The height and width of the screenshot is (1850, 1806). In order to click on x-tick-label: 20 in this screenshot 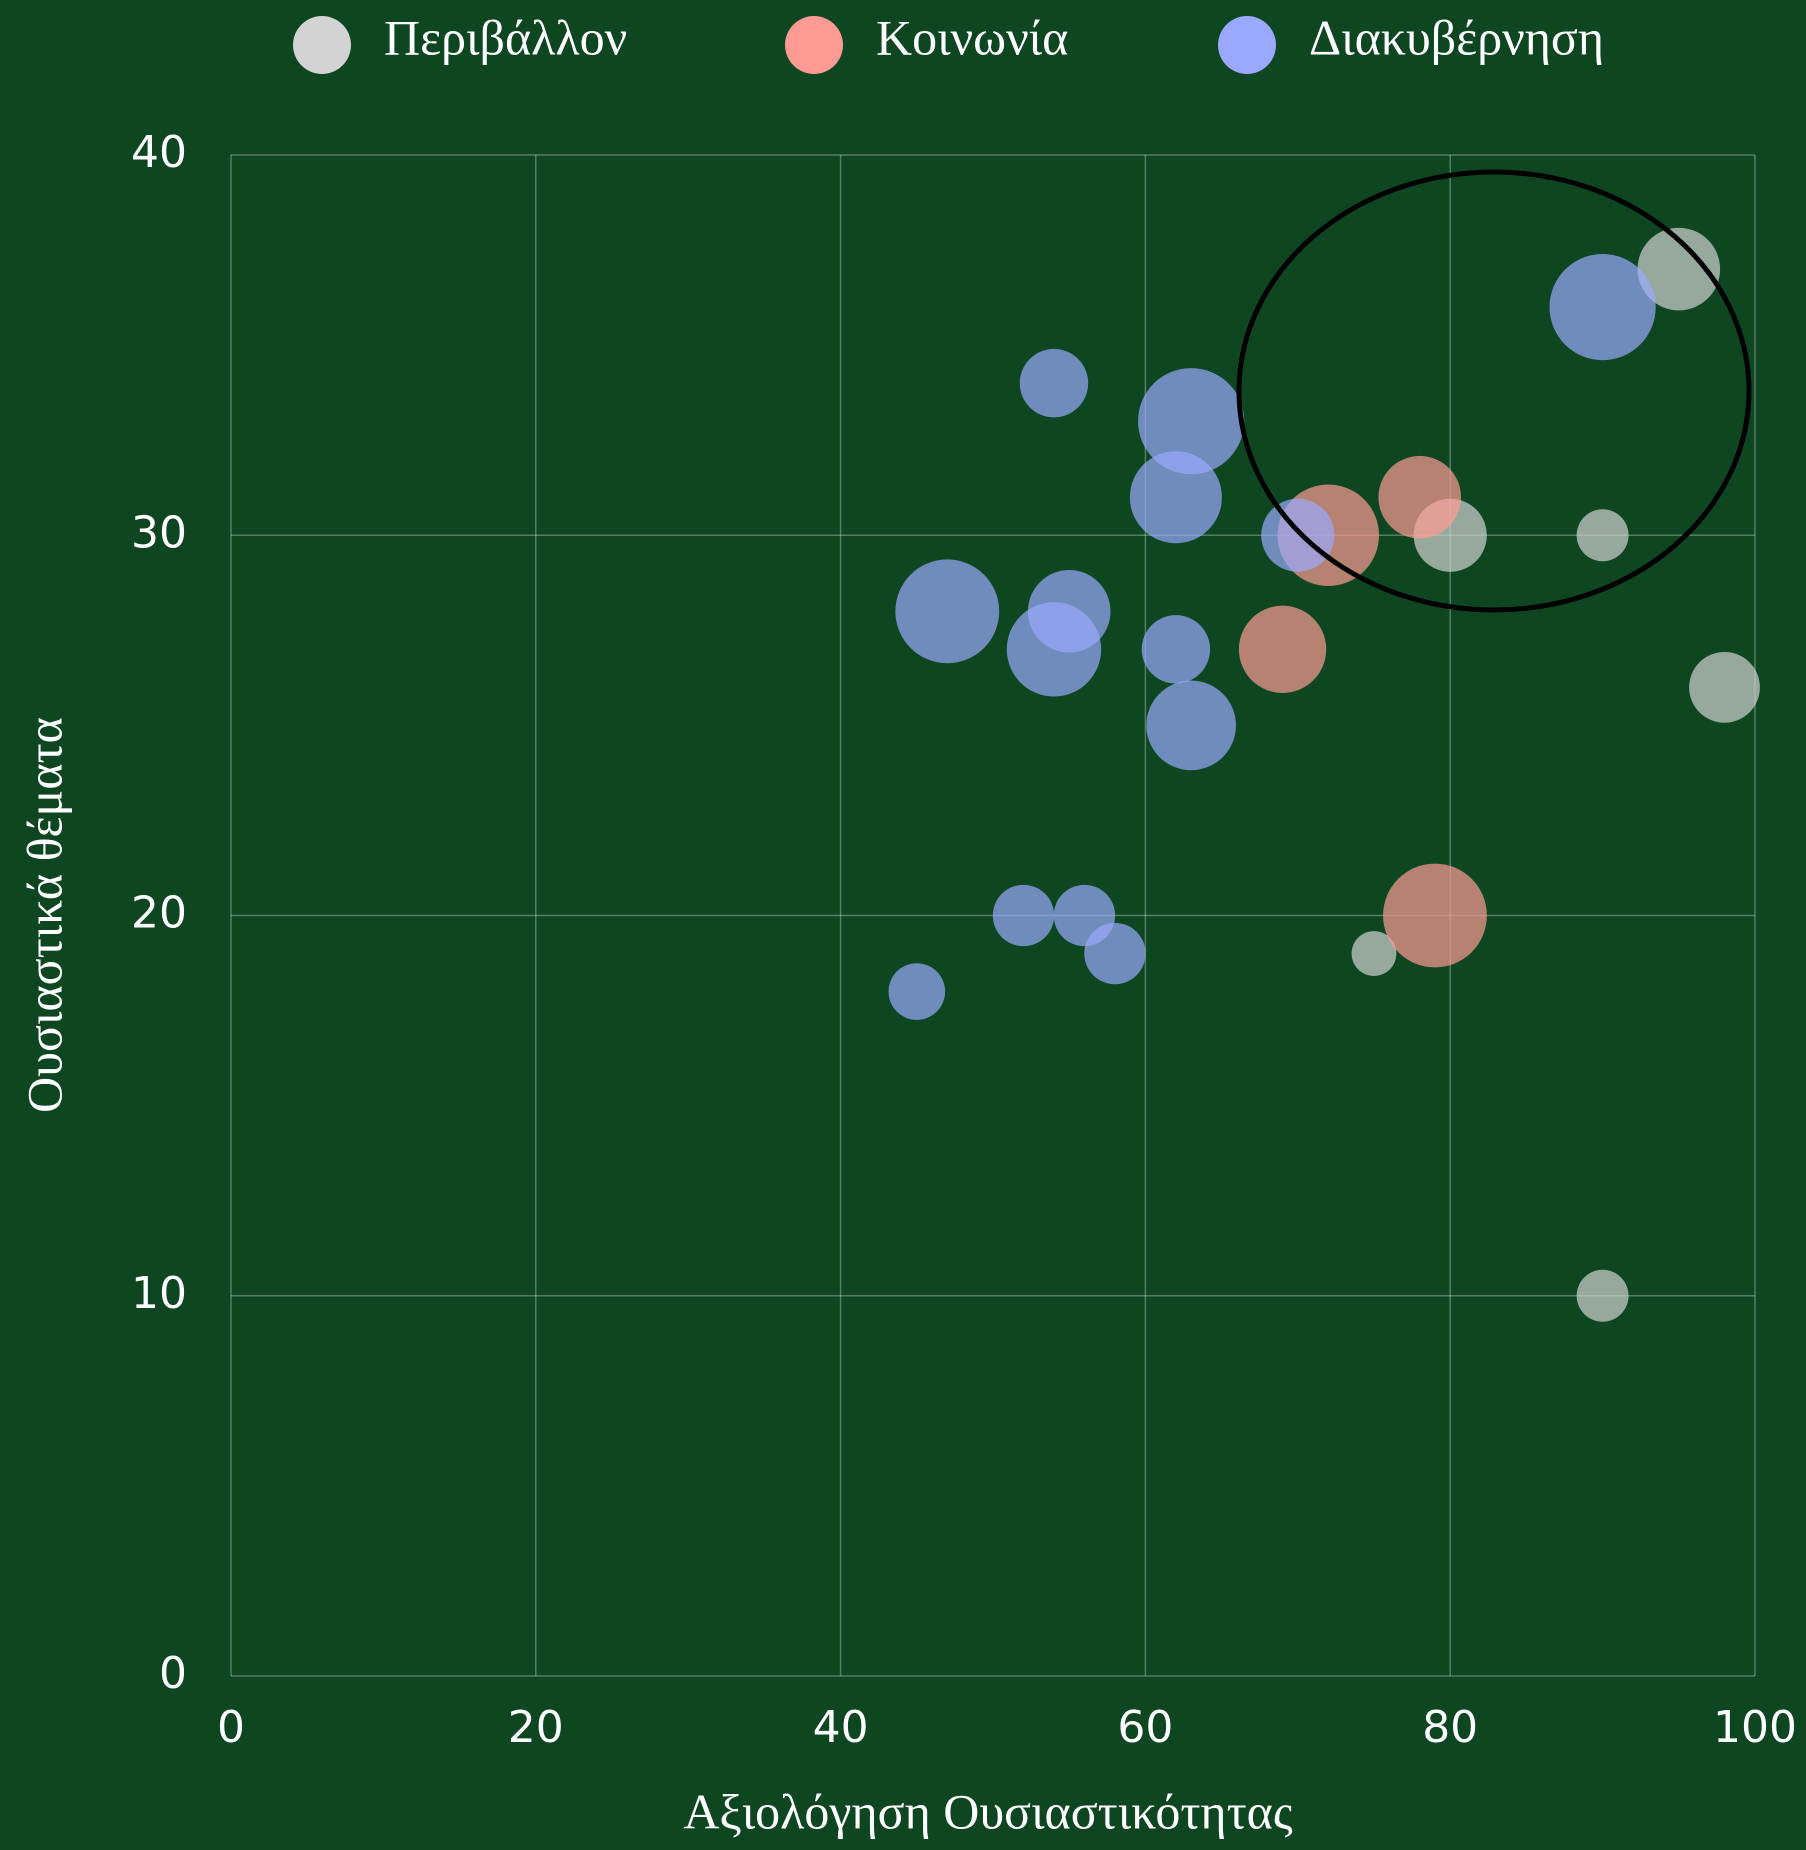, I will do `click(536, 1727)`.